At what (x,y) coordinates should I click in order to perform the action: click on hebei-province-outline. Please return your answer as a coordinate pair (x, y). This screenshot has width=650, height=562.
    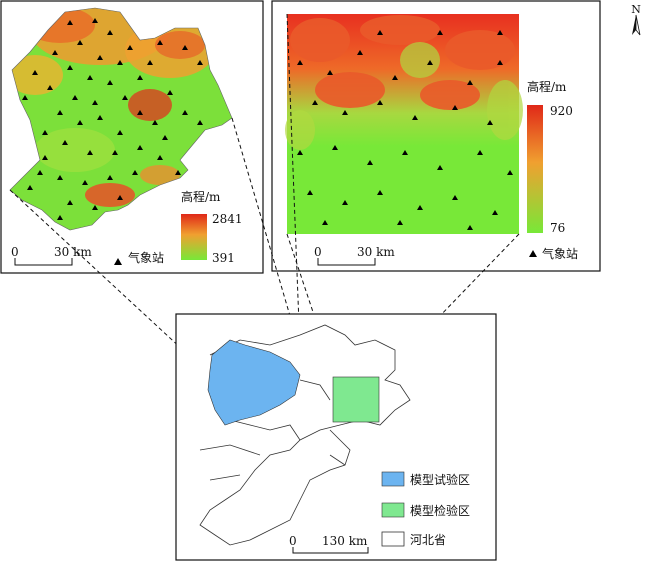
    Looking at the image, I should click on (305, 435).